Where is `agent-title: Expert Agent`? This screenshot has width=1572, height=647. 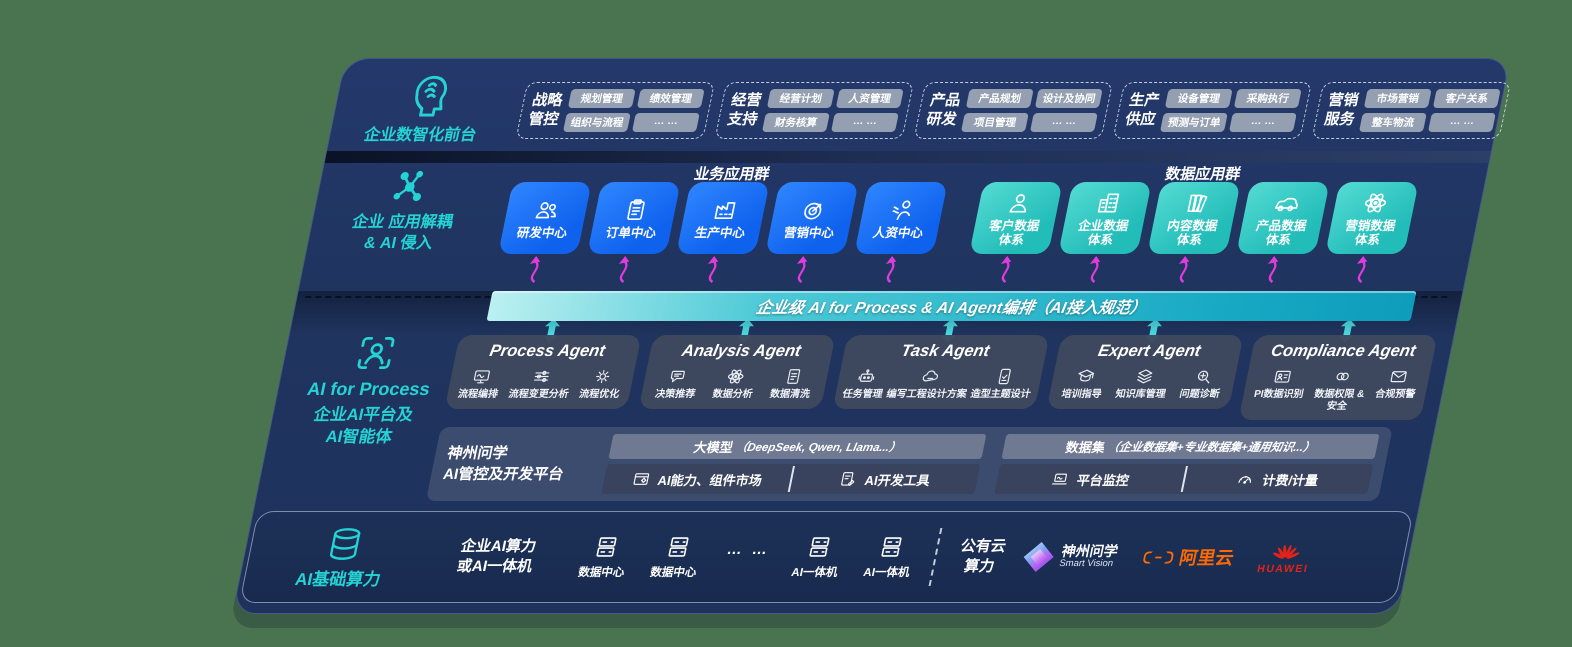
agent-title: Expert Agent is located at coordinates (1149, 351).